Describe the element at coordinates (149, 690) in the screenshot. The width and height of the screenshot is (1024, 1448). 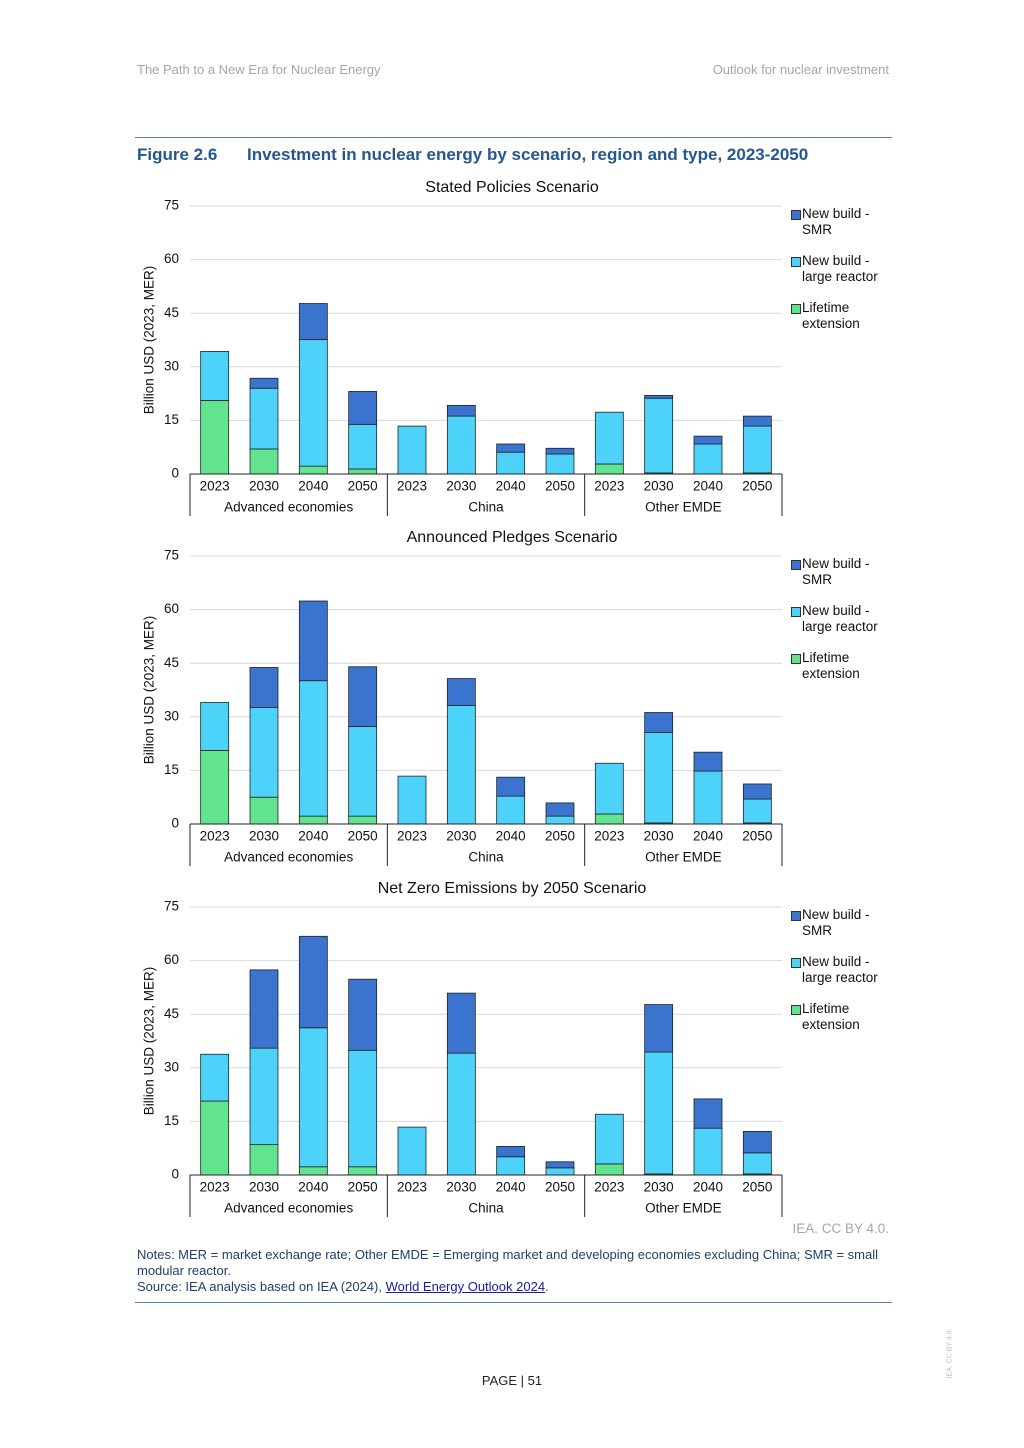
I see `y-axis-label: Billion USD (2023, MER)` at that location.